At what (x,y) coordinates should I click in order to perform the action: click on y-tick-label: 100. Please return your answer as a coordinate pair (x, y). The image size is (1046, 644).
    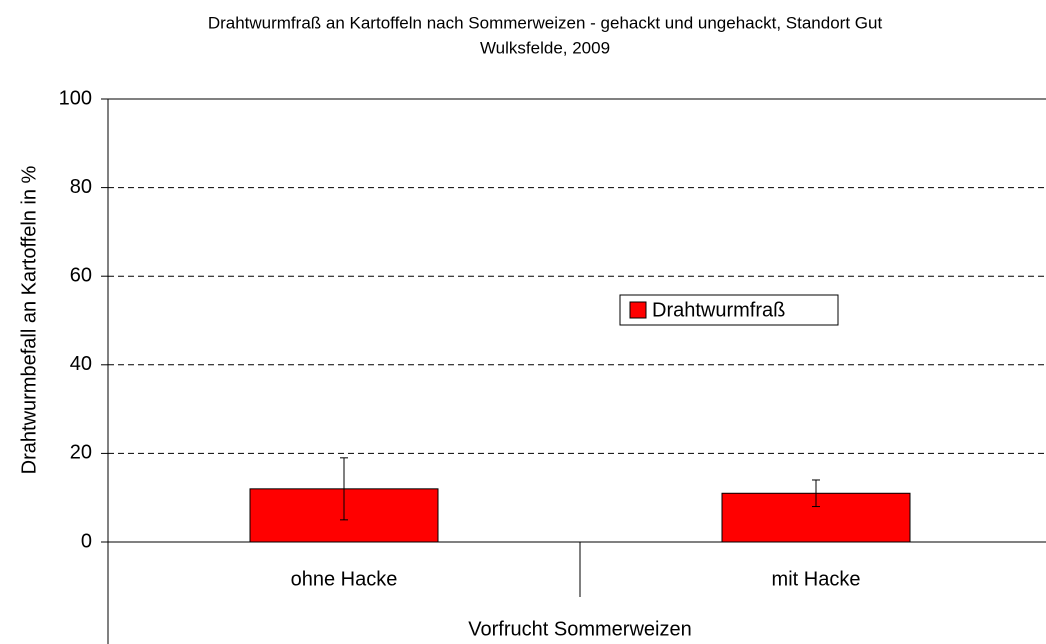
    Looking at the image, I should click on (75, 98).